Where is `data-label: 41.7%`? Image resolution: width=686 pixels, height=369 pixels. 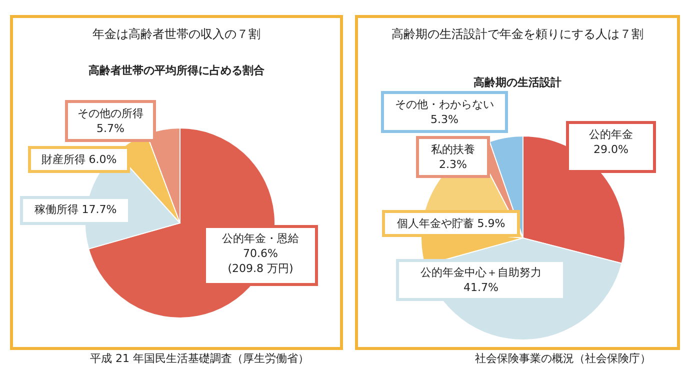
data-label: 41.7% is located at coordinates (481, 287).